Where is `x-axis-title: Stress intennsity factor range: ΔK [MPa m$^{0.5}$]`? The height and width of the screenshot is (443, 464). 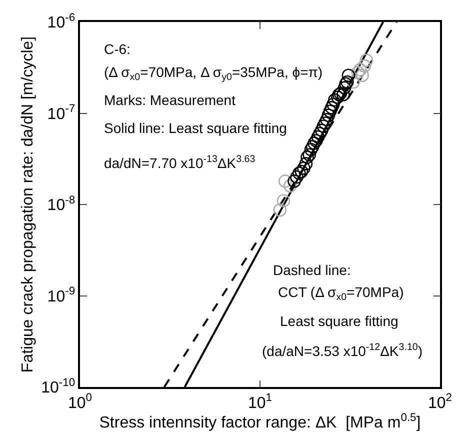 x-axis-title: Stress intennsity factor range: ΔK [MPa m$^{0.5}$] is located at coordinates (260, 422).